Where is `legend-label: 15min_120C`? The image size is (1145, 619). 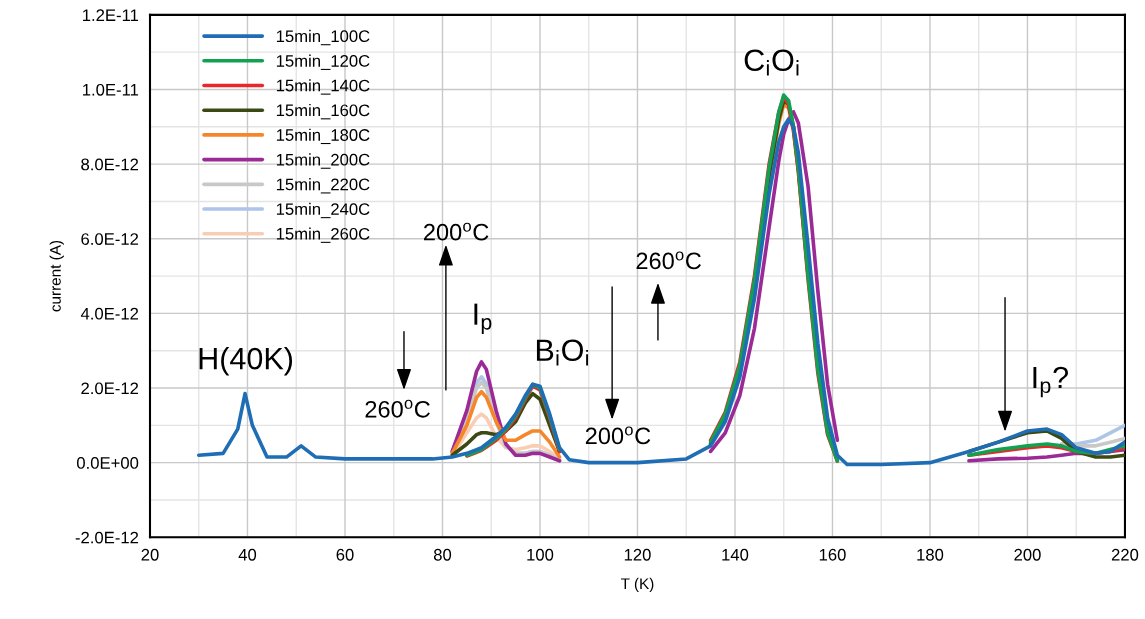 legend-label: 15min_120C is located at coordinates (323, 62).